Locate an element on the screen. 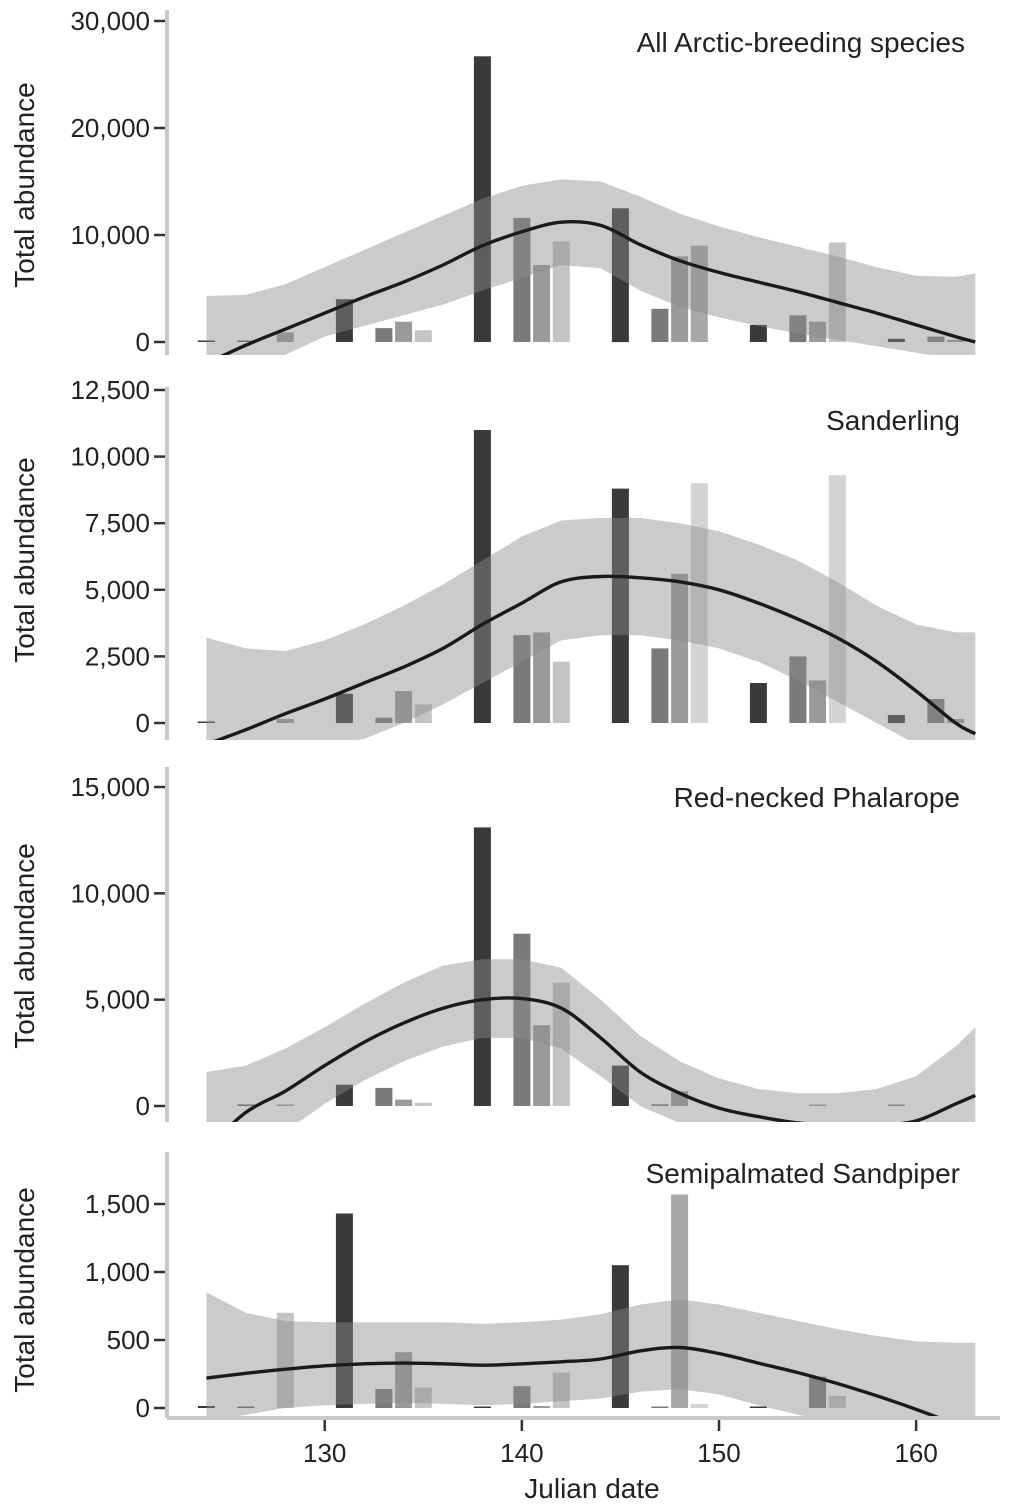  panel-title: Red-necked Phalarope is located at coordinates (817, 797).